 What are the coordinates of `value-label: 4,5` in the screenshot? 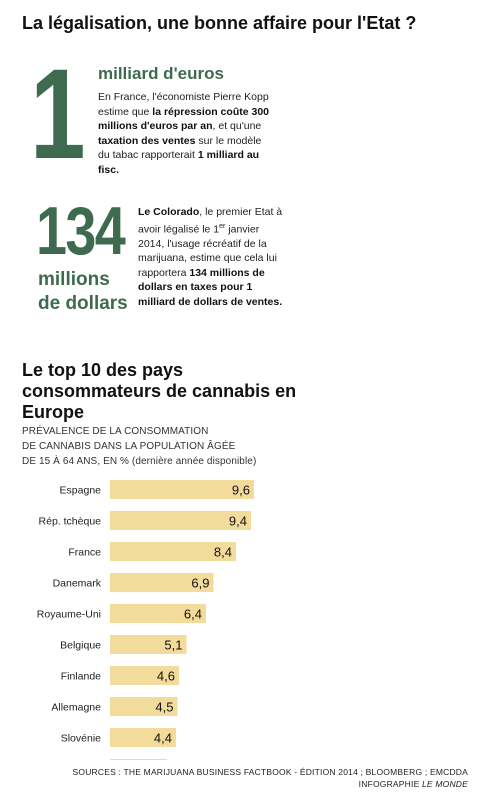 It's located at (164, 707).